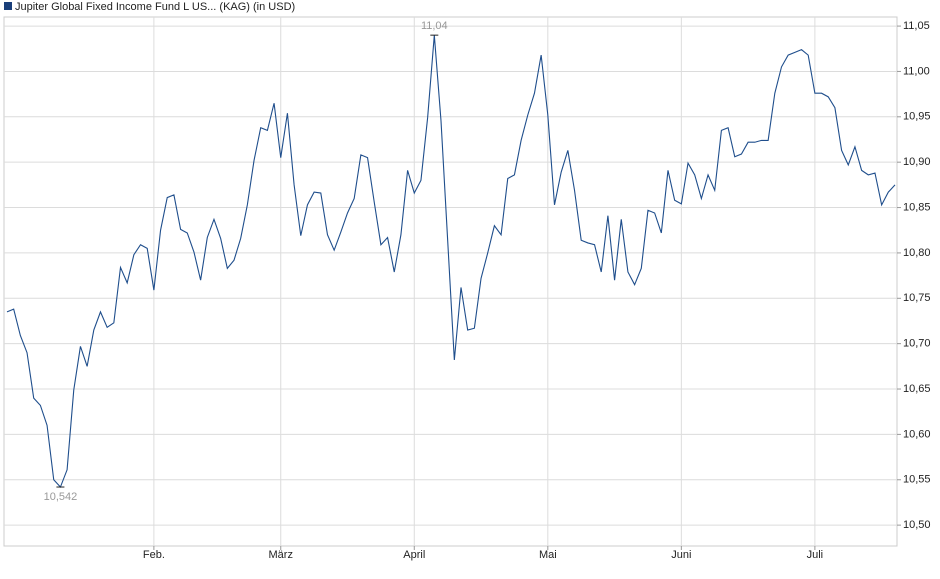  Describe the element at coordinates (916, 71) in the screenshot. I see `y-tick-label: 11,00` at that location.